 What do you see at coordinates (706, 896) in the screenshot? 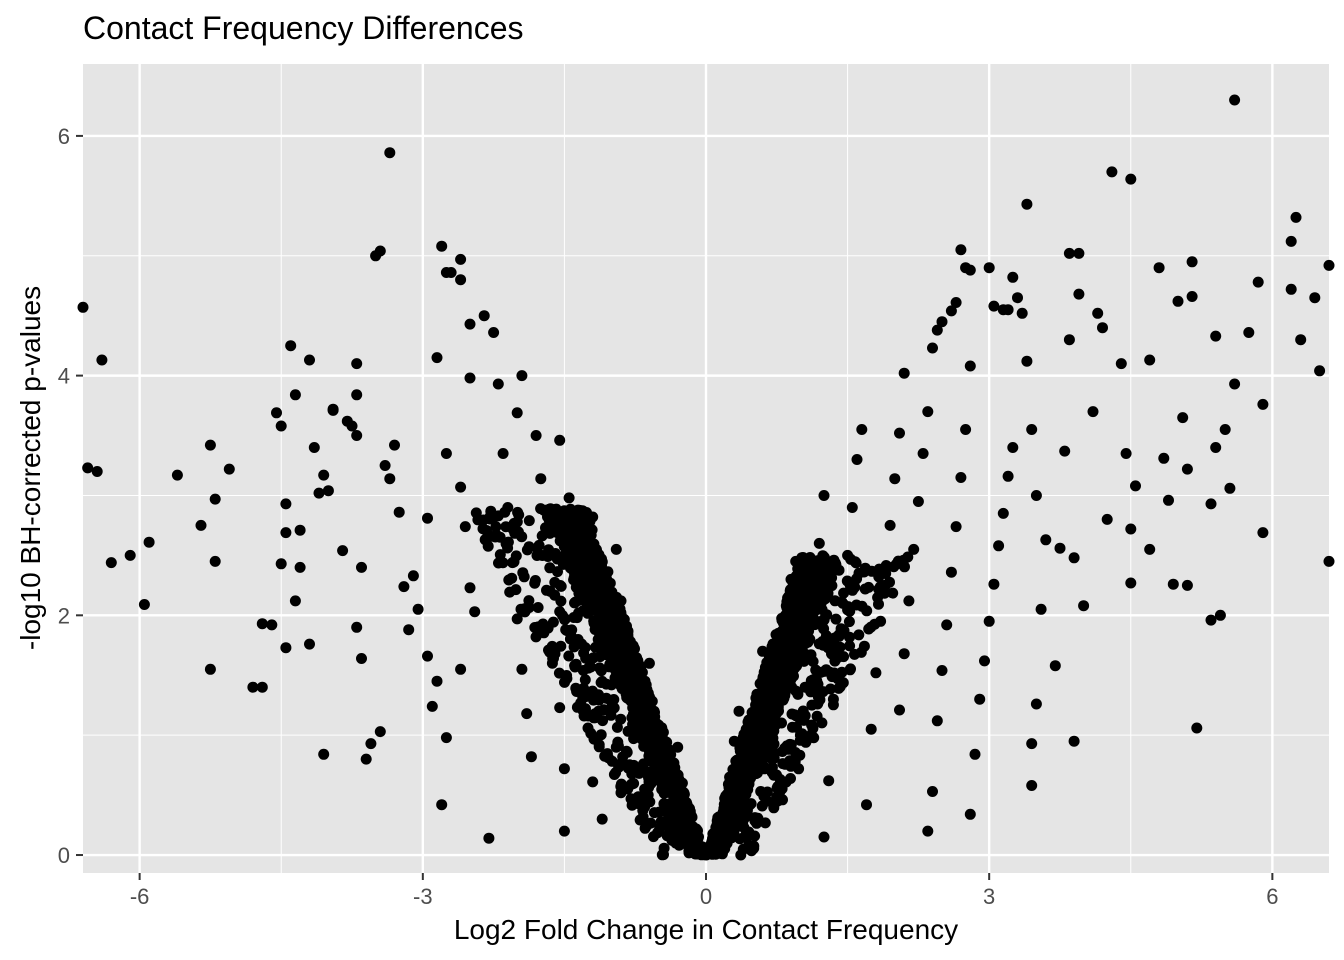
I see `x-tick-label: 0` at bounding box center [706, 896].